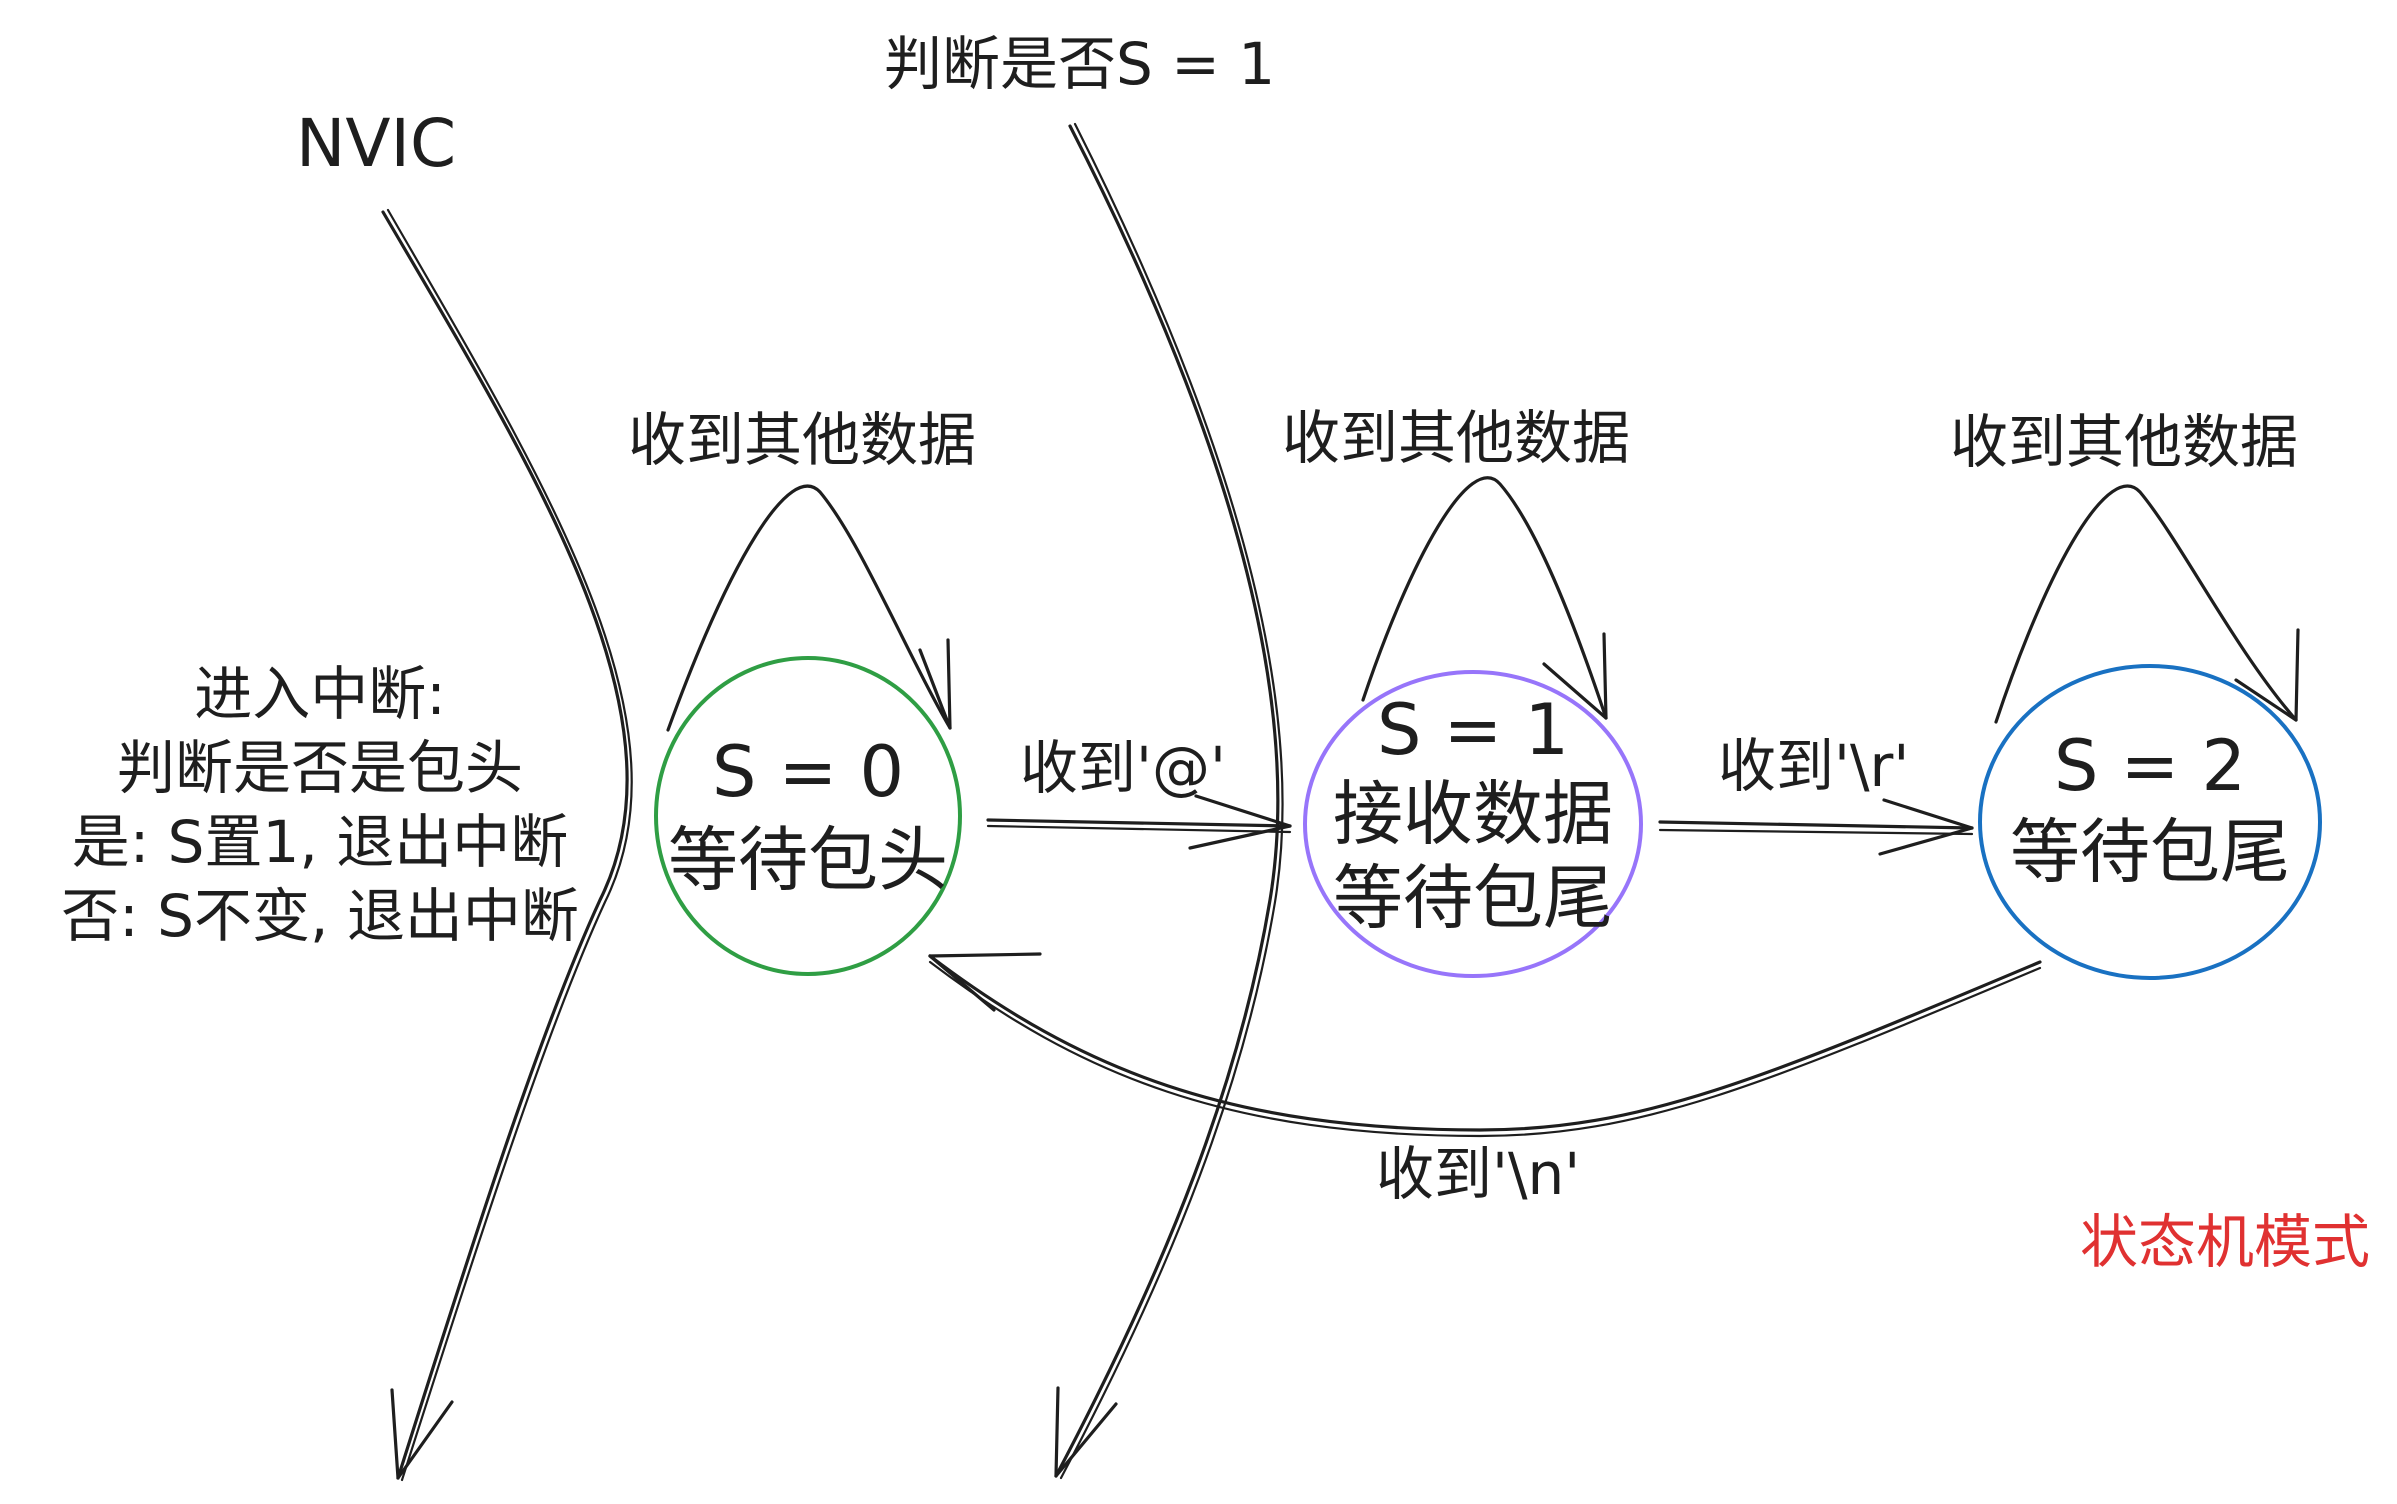 Image resolution: width=2397 pixels, height=1504 pixels. What do you see at coordinates (320, 842) in the screenshot?
I see `interrupt-note-line-3: 是: S置1, 退出中断` at bounding box center [320, 842].